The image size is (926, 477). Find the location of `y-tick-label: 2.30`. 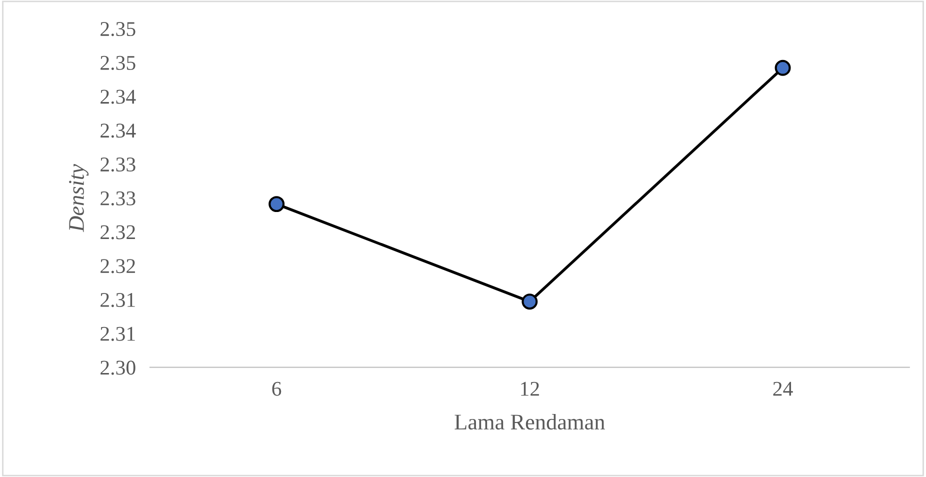

y-tick-label: 2.30 is located at coordinates (118, 367).